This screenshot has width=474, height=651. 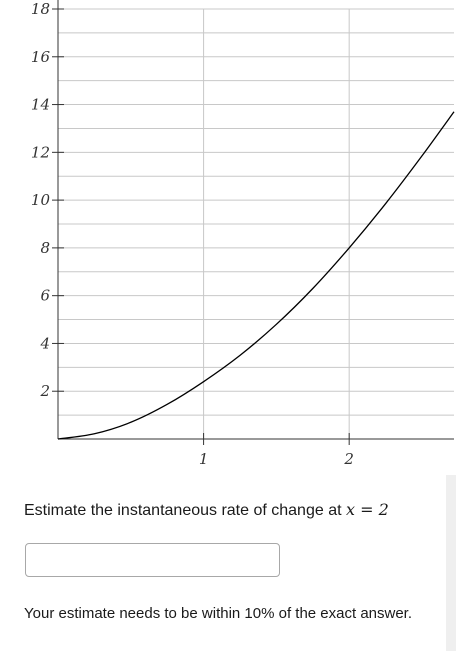 I want to click on answer-input, so click(x=152, y=560).